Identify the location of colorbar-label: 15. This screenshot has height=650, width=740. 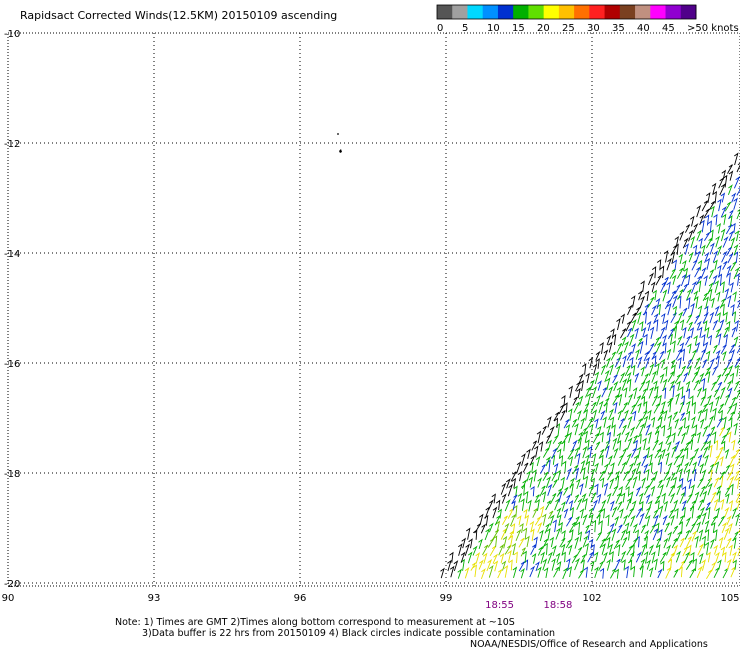
(518, 28).